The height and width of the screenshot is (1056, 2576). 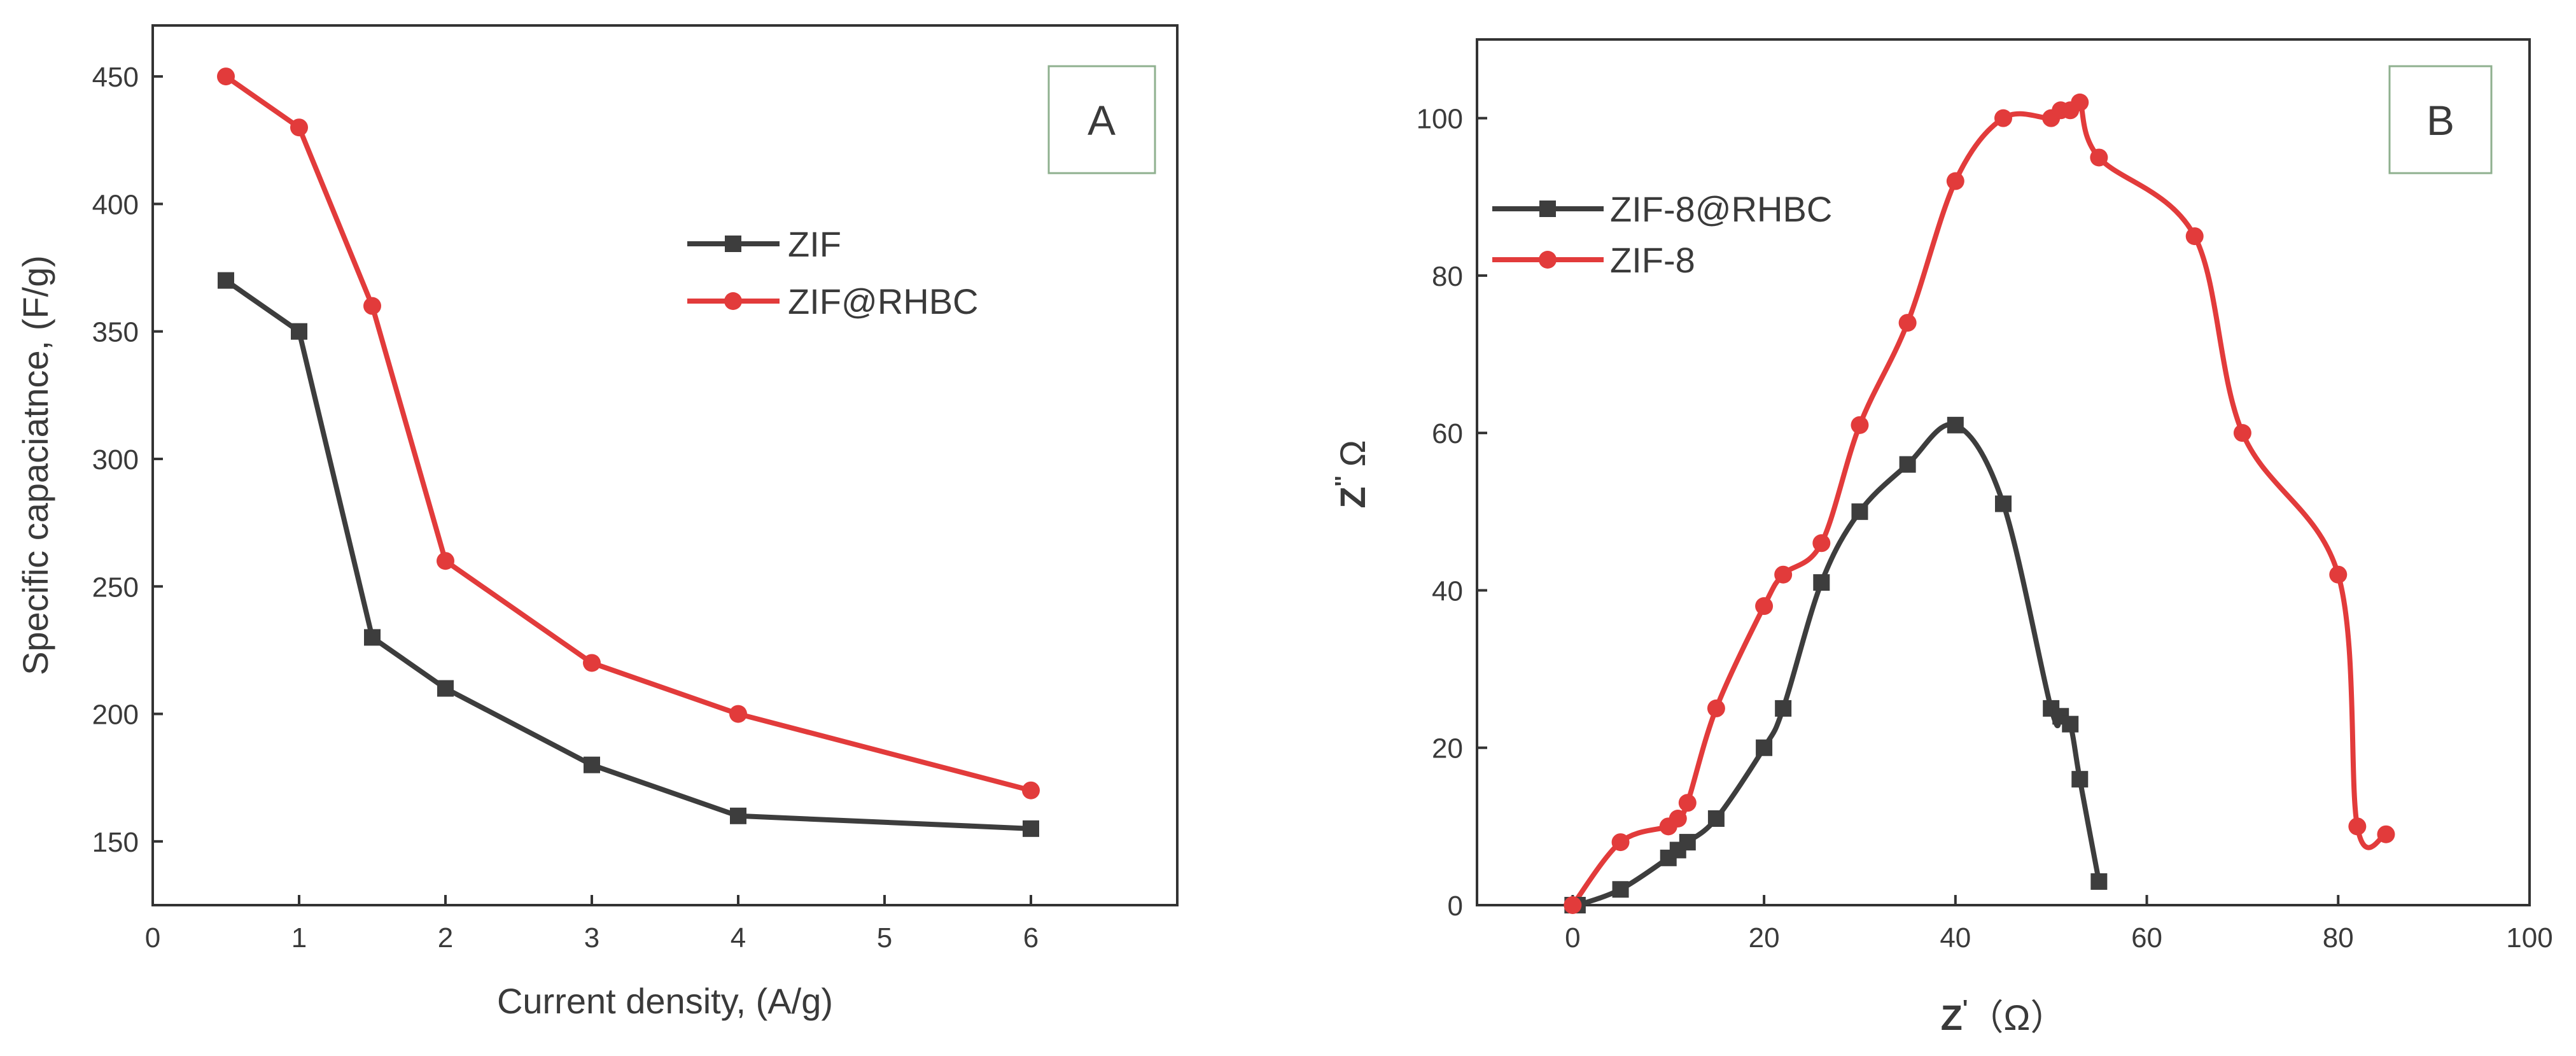 What do you see at coordinates (884, 938) in the screenshot?
I see `panel-a-x-tick-label: 5` at bounding box center [884, 938].